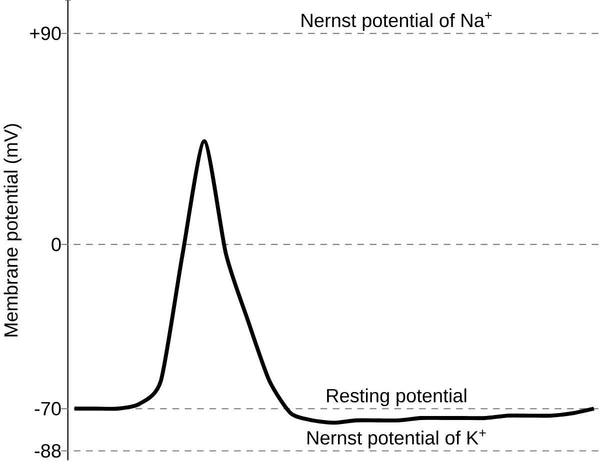  What do you see at coordinates (13, 230) in the screenshot?
I see `y-axis-title: Membrane potential (mV)` at bounding box center [13, 230].